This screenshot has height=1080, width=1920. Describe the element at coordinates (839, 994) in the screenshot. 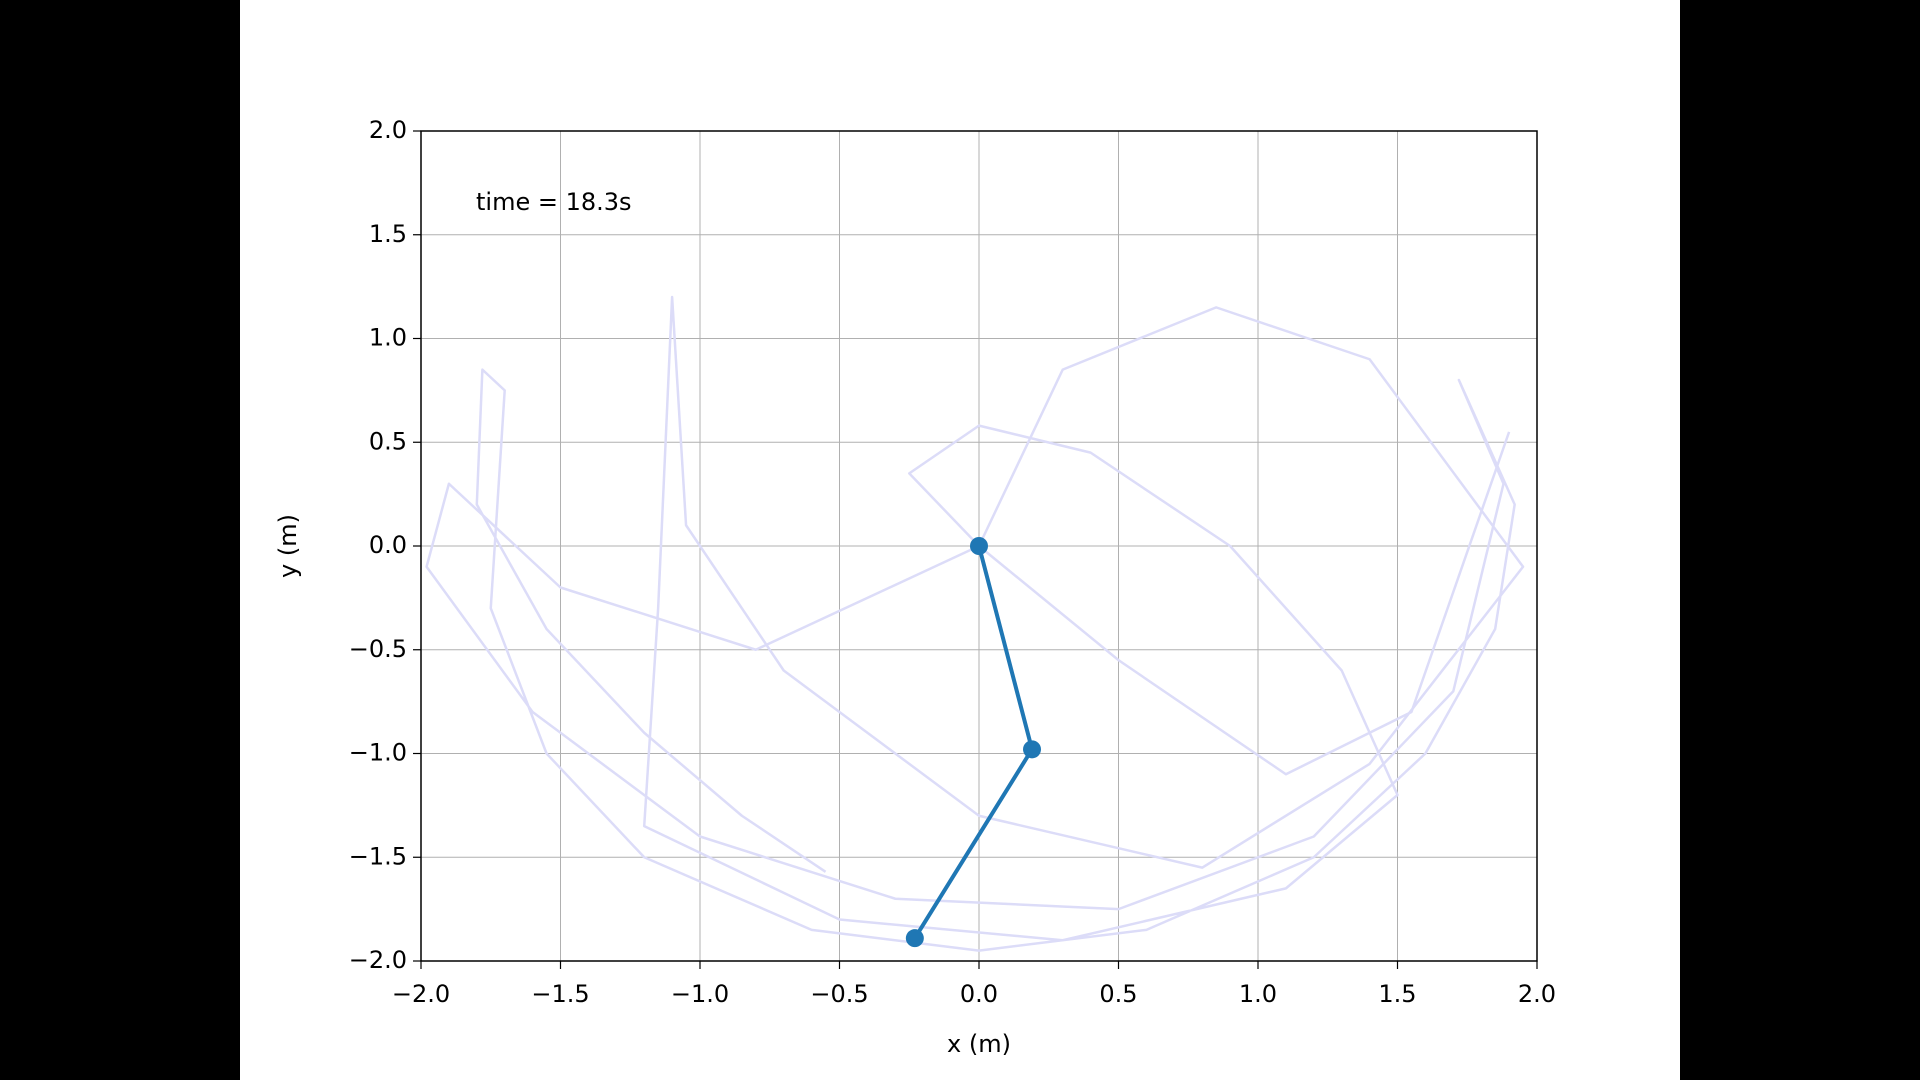

I see `x-tick-label: −0.5` at that location.